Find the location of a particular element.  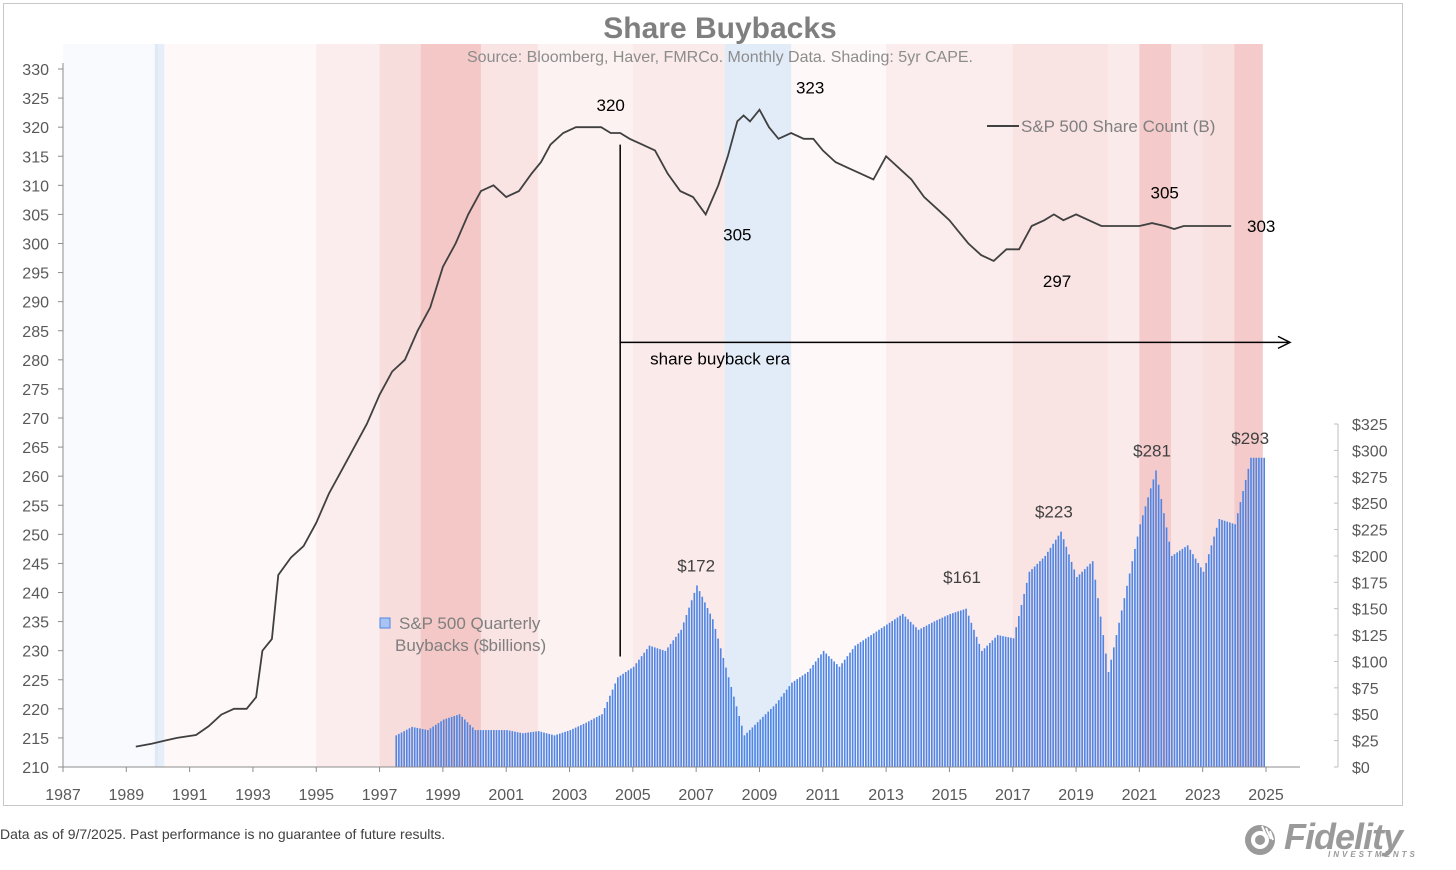

left-tick-label: 245 is located at coordinates (35, 564).